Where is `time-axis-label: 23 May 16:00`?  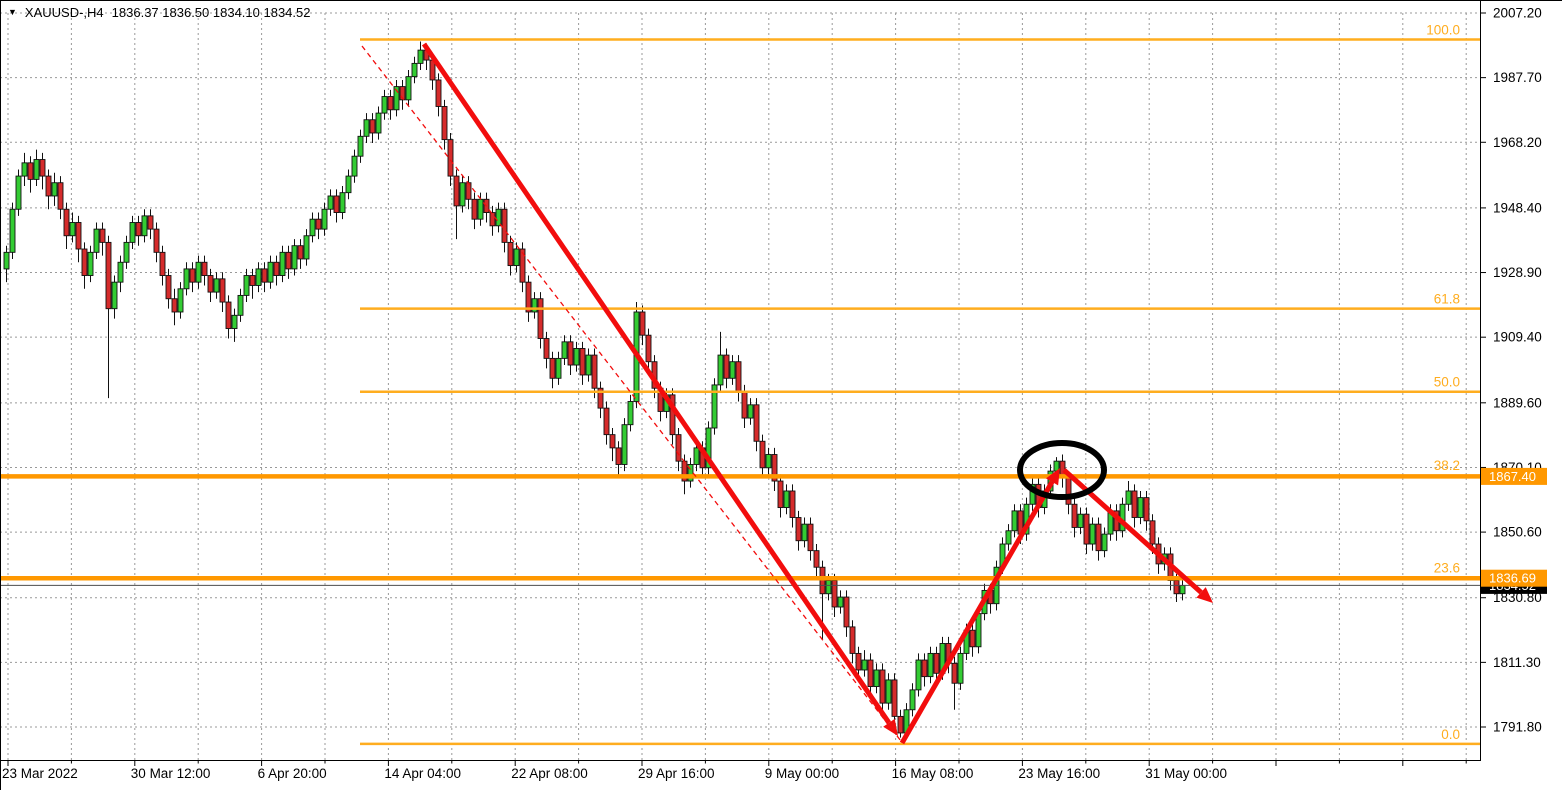
time-axis-label: 23 May 16:00 is located at coordinates (1059, 773).